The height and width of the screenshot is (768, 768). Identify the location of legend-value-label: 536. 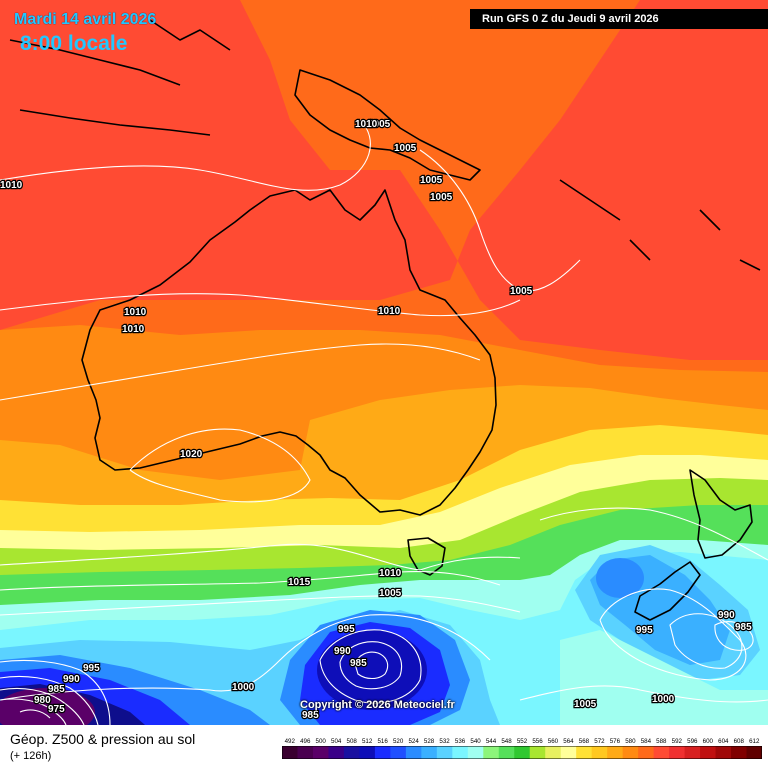
(460, 741).